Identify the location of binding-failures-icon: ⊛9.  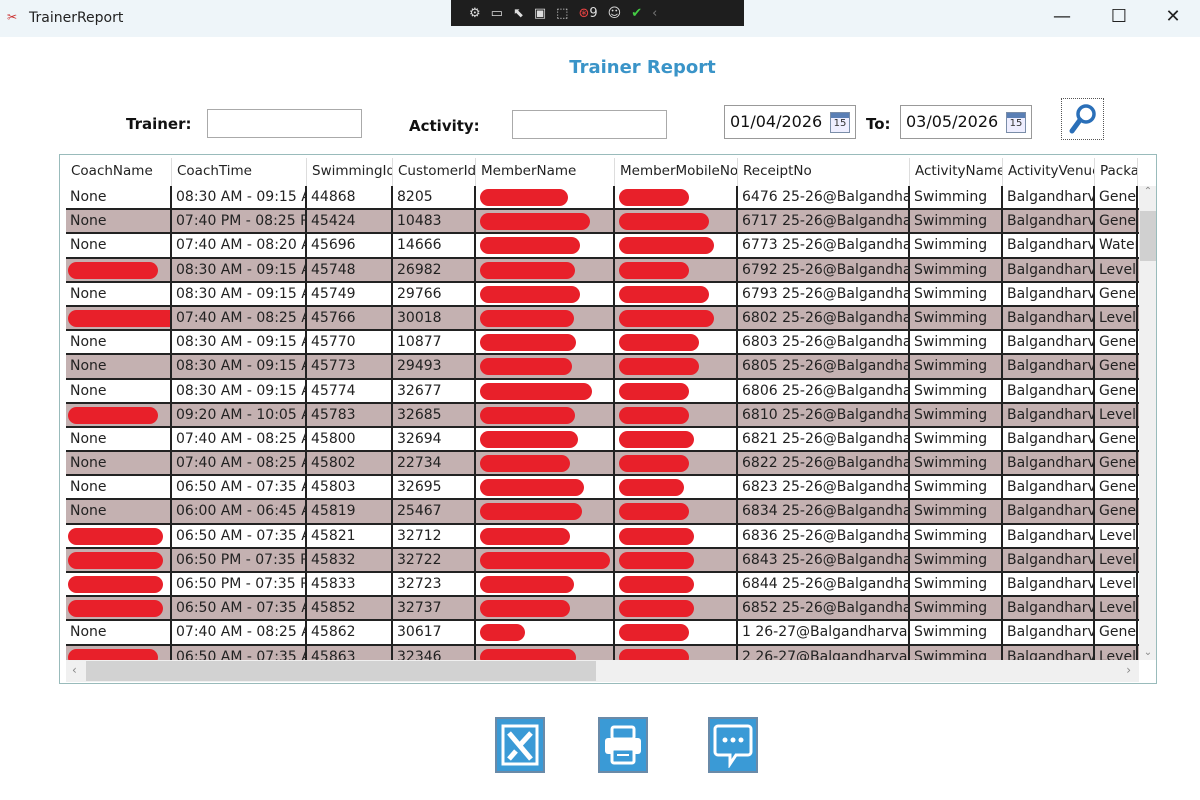
(588, 13).